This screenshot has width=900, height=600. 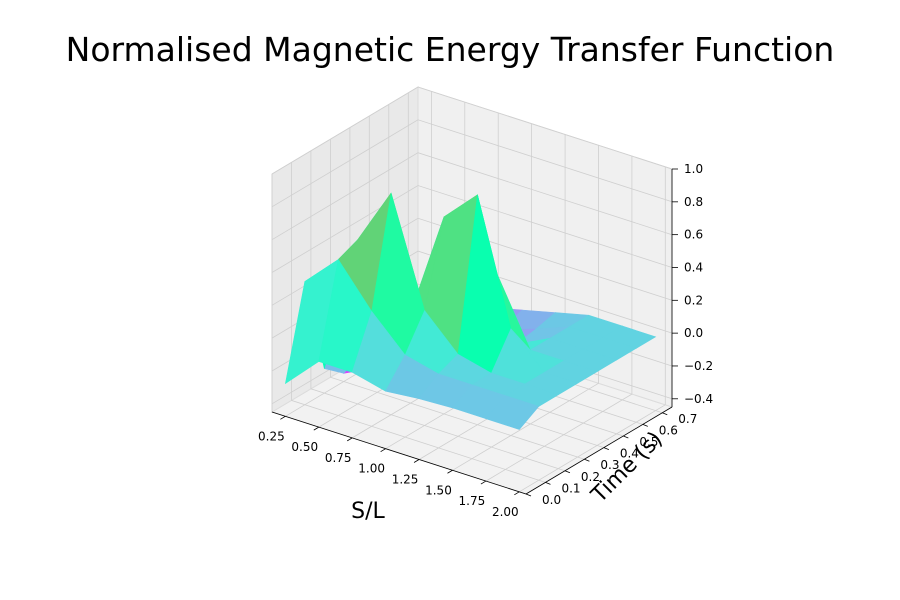 I want to click on z-tick-label: 0.4, so click(x=693, y=267).